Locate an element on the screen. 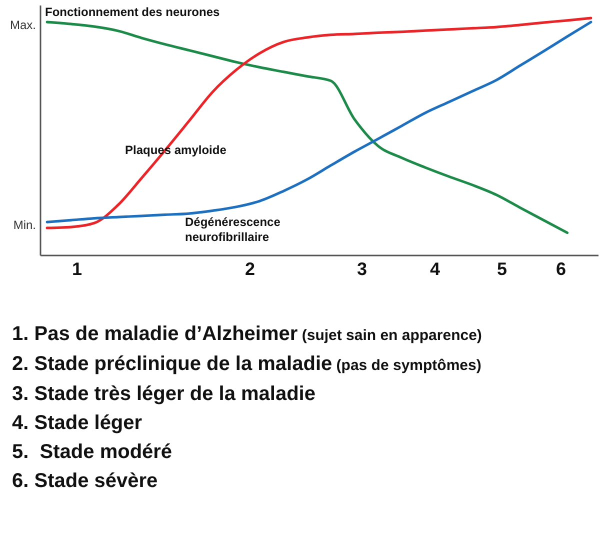 The width and height of the screenshot is (600, 536). text: 2 is located at coordinates (250, 269).